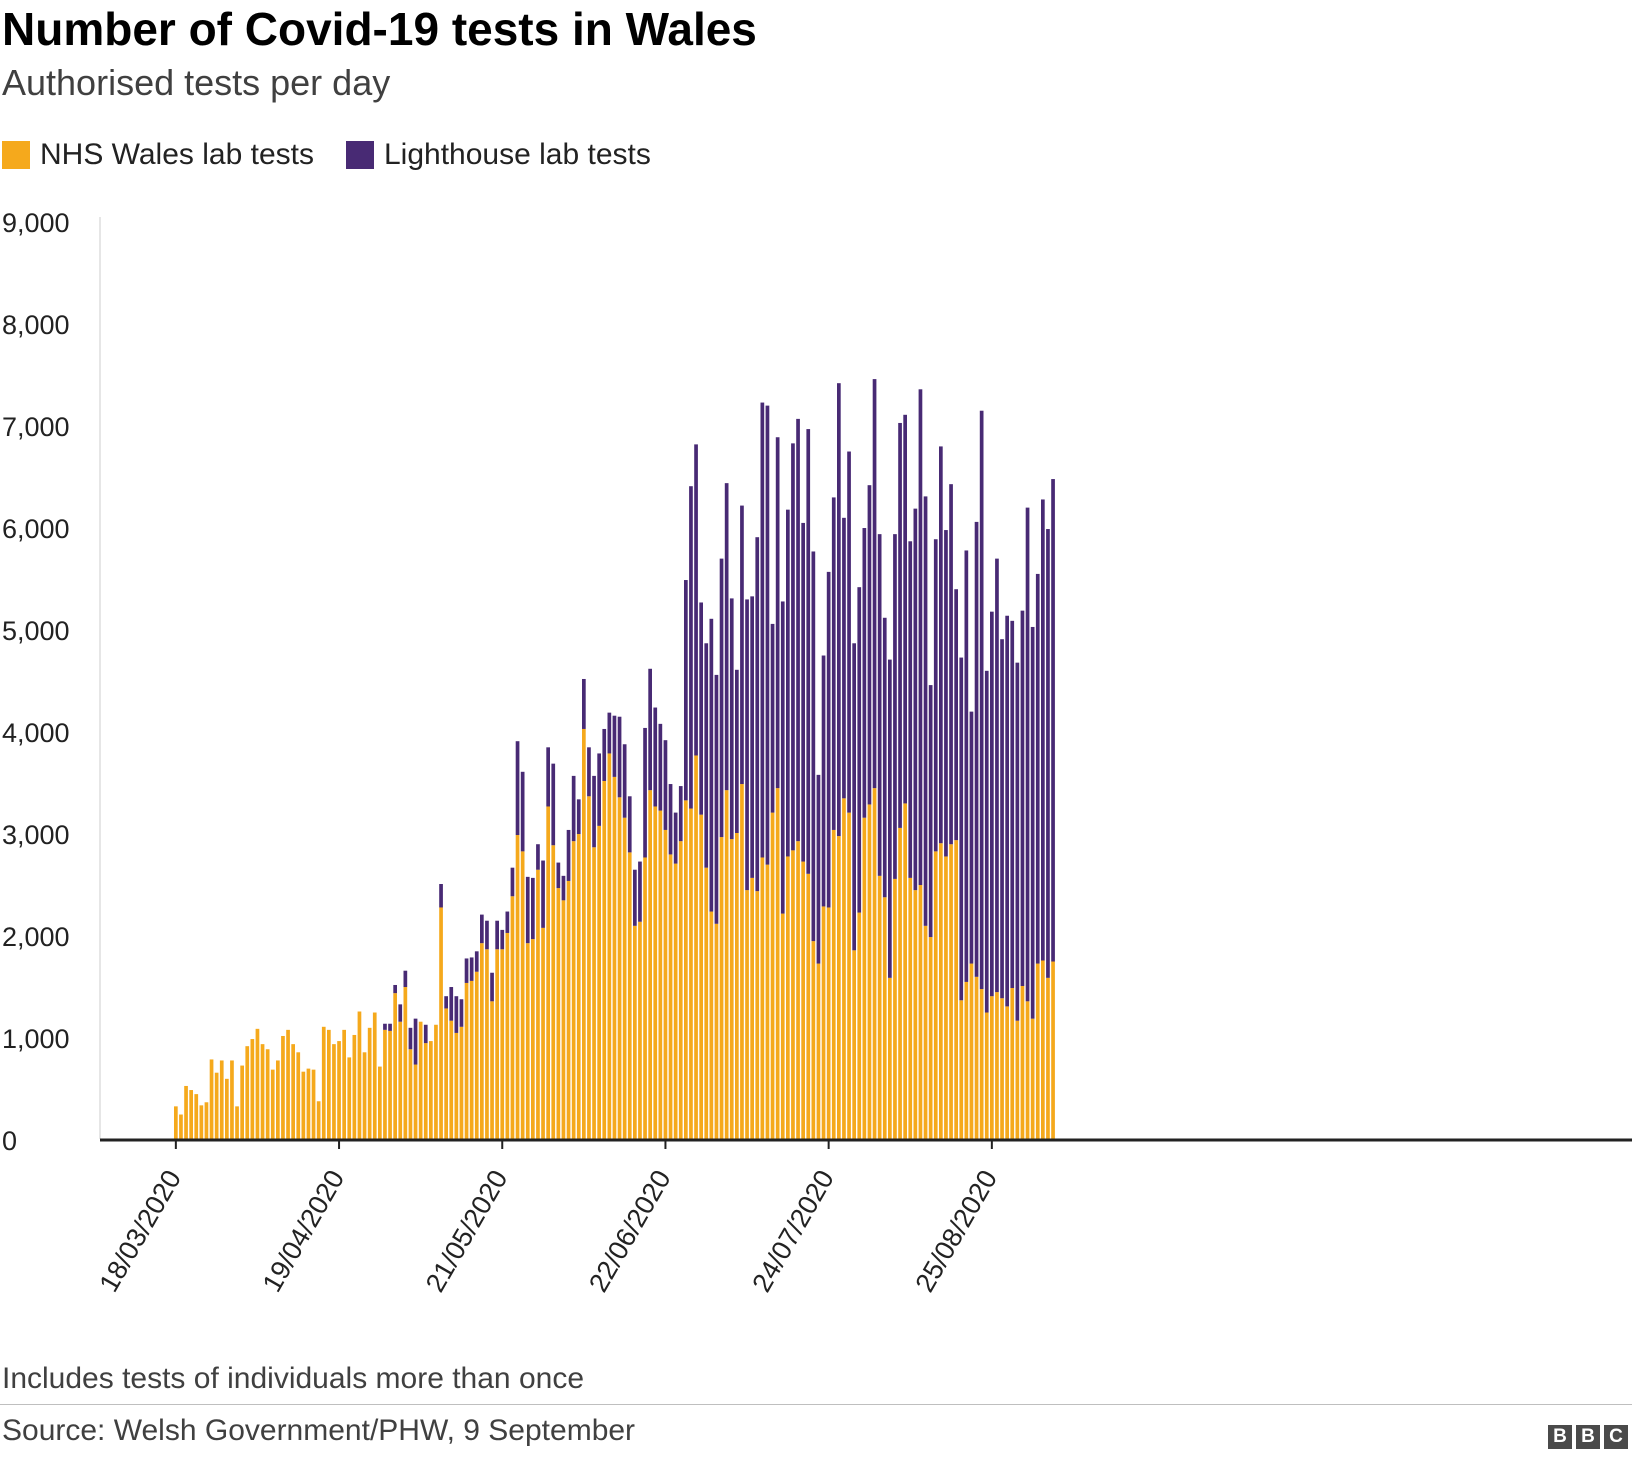 The height and width of the screenshot is (1460, 1632). I want to click on legend-swatch-nhs, so click(16, 155).